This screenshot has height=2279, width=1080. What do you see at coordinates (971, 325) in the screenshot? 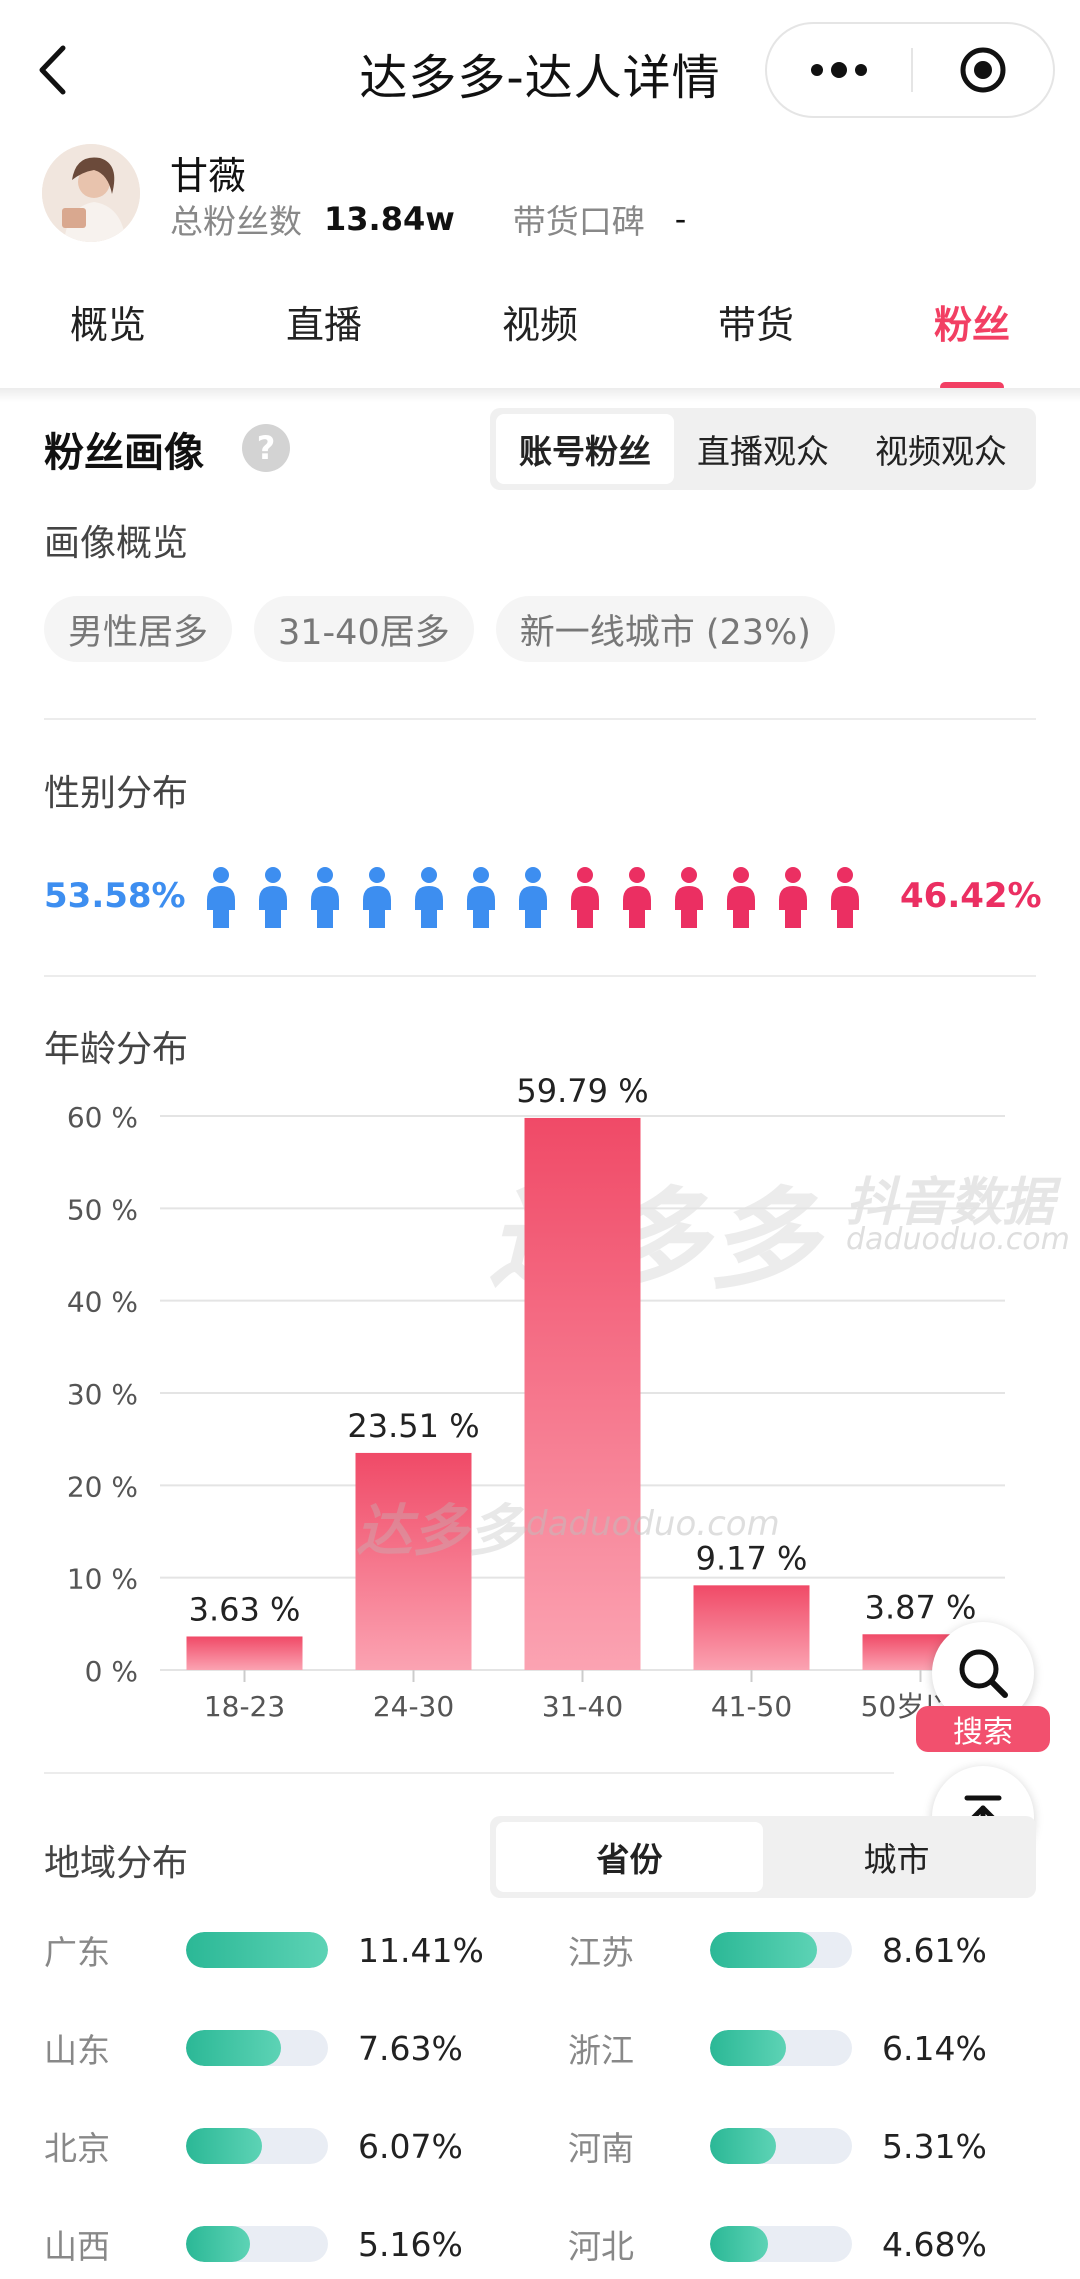
I see `tab-fans: 粉丝` at bounding box center [971, 325].